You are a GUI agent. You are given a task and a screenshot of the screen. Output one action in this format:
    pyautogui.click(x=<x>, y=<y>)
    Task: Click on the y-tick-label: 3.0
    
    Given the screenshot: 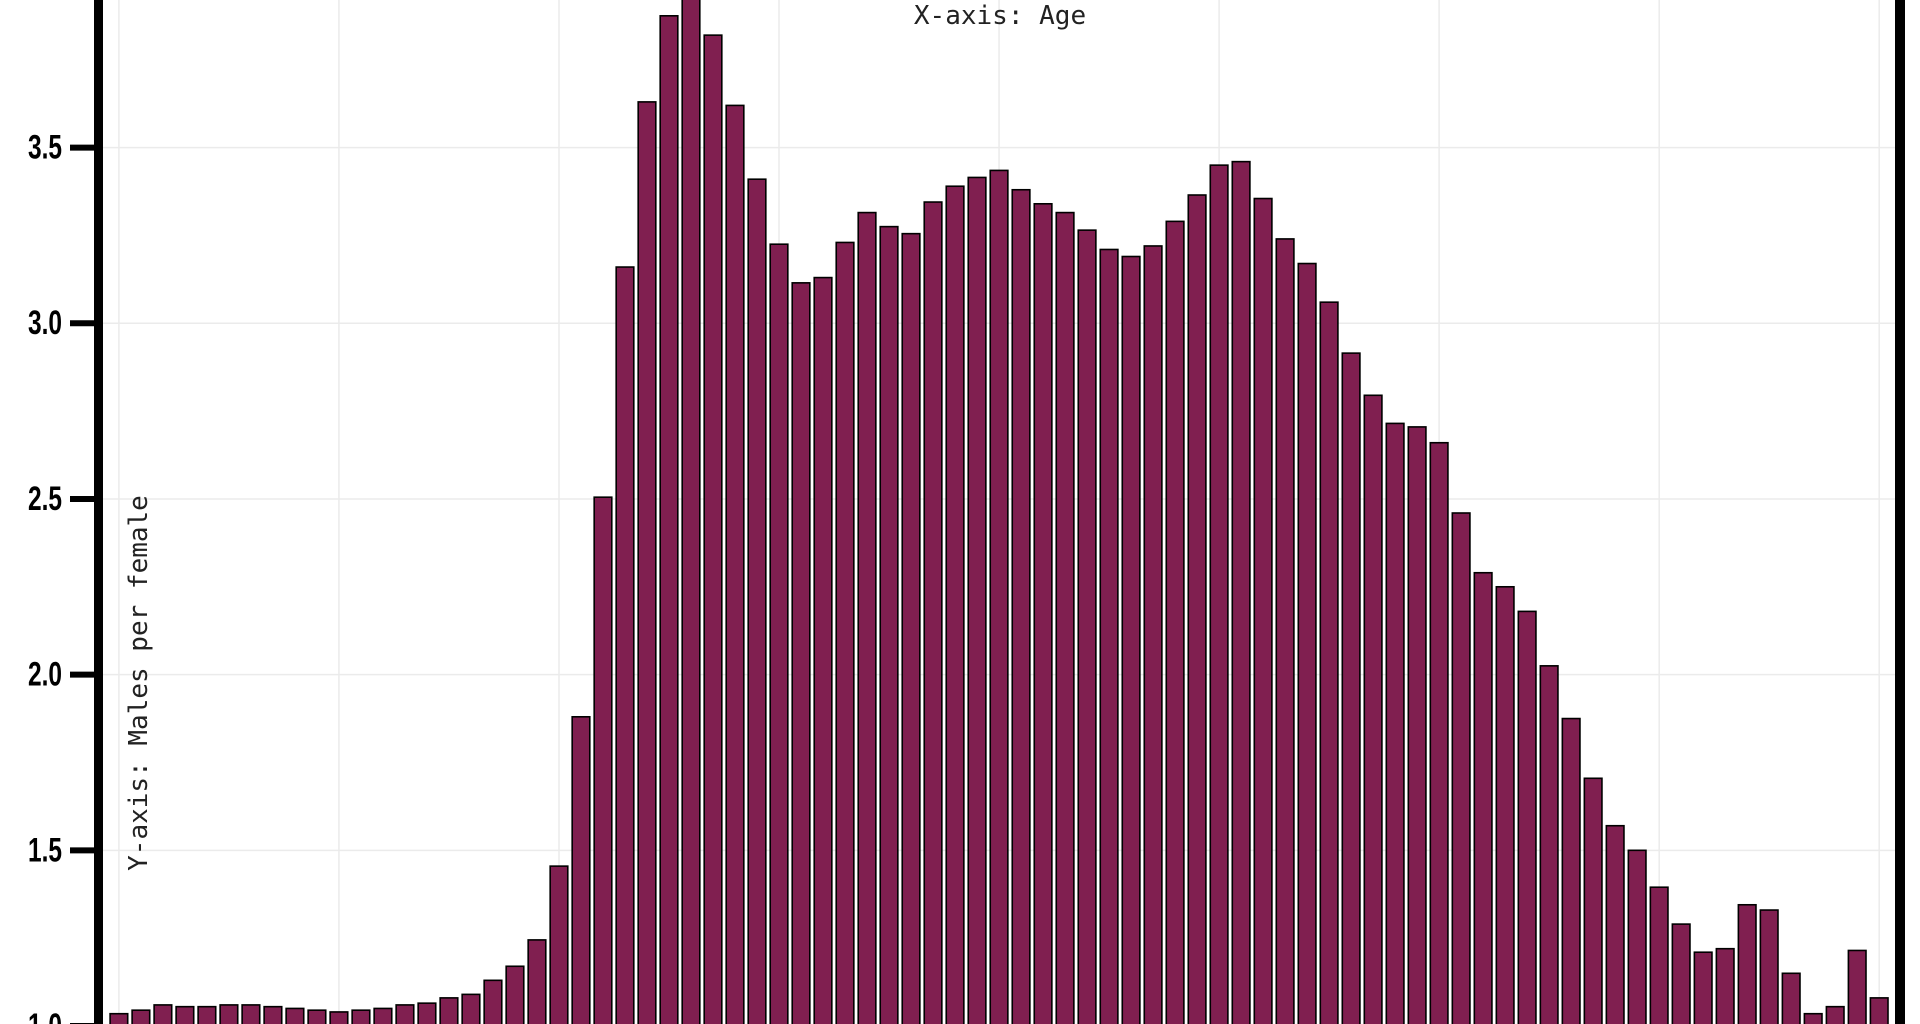 What is the action you would take?
    pyautogui.click(x=45, y=323)
    